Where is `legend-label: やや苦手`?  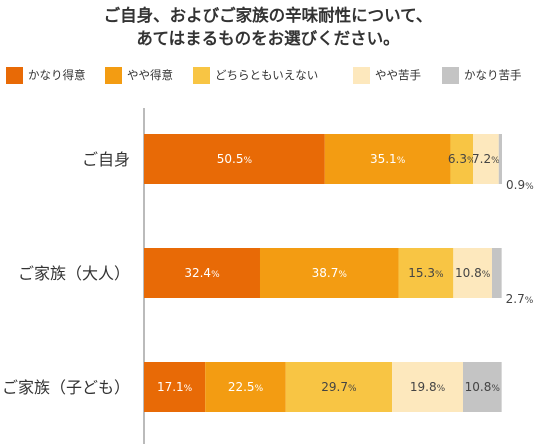 legend-label: やや苦手 is located at coordinates (398, 75).